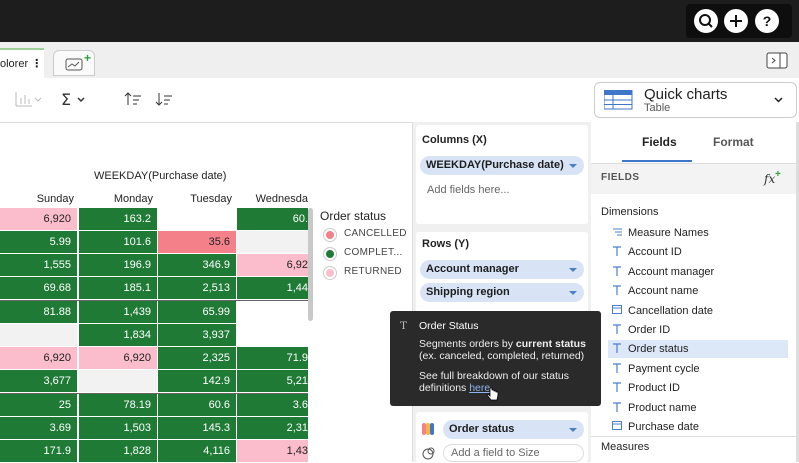 This screenshot has height=463, width=799. Describe the element at coordinates (502, 165) in the screenshot. I see `field-chip: WEEKDAY(Purchase date)` at that location.